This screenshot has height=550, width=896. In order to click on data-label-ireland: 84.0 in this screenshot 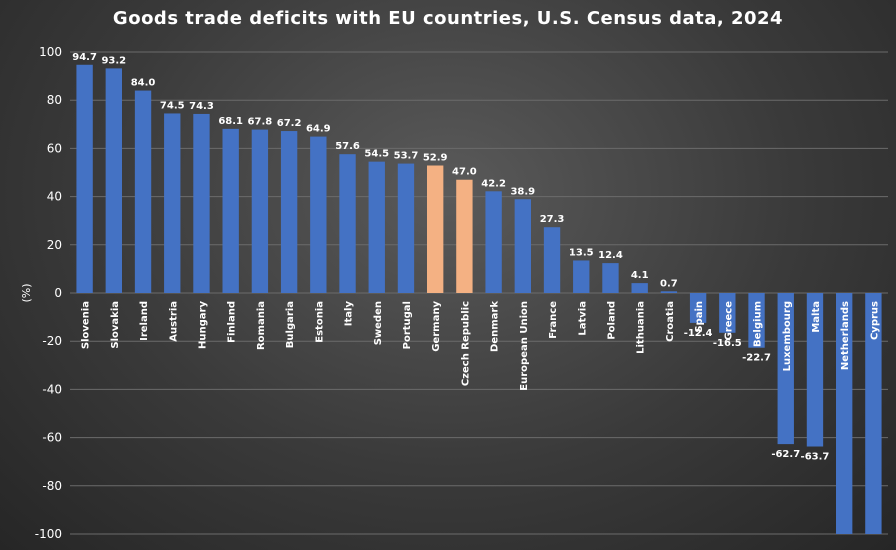, I will do `click(143, 83)`.